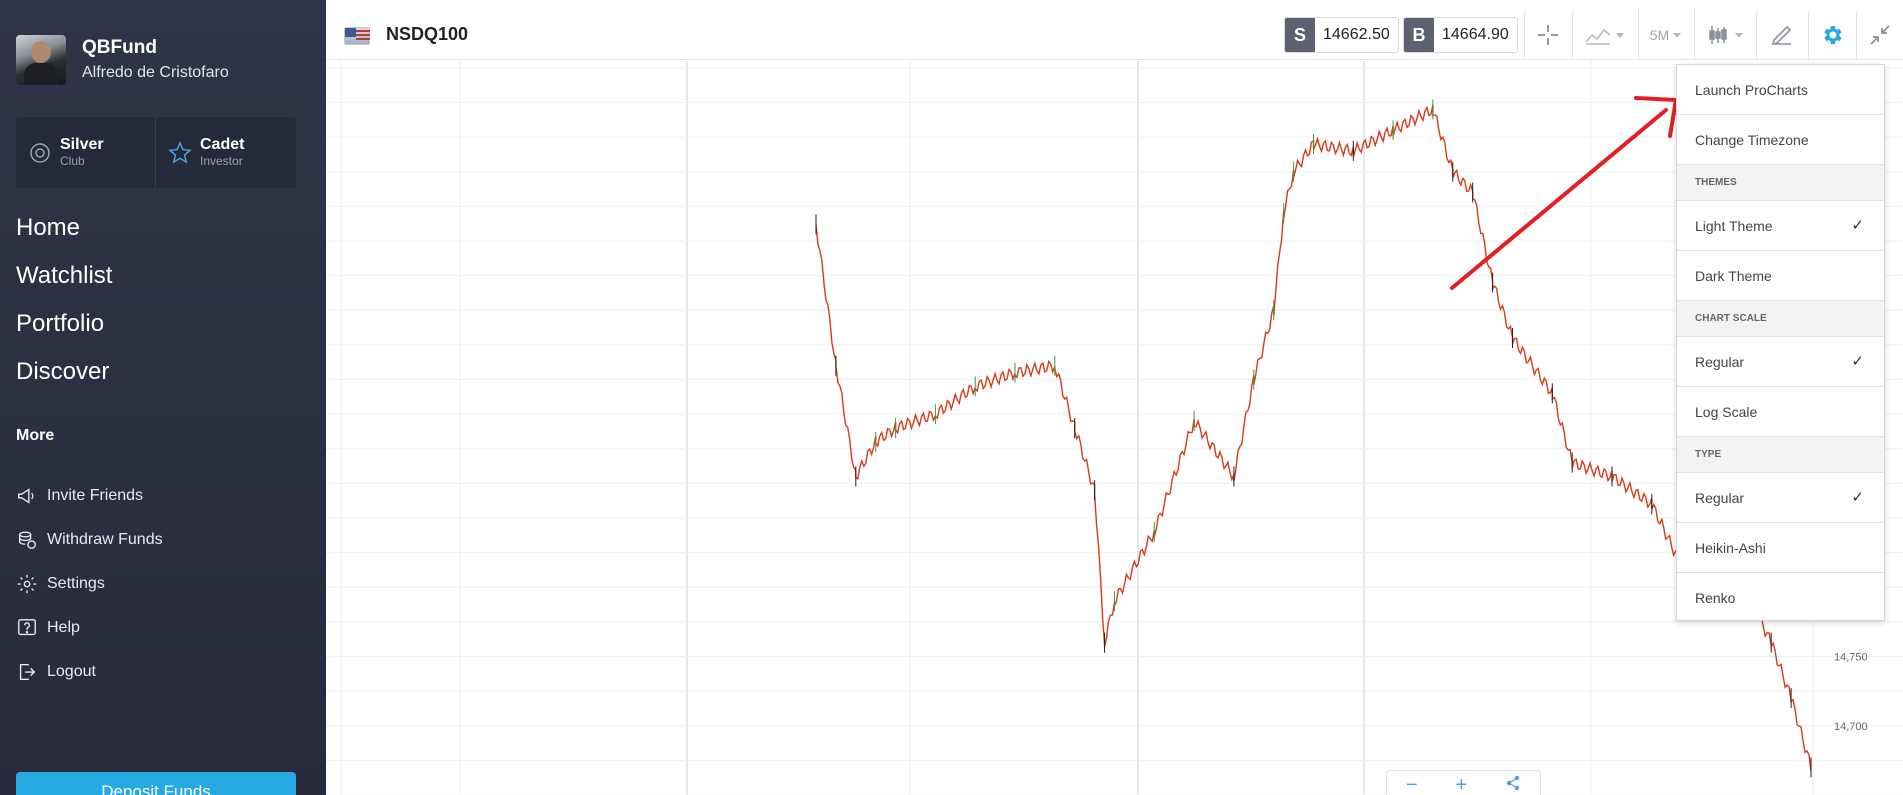 Image resolution: width=1903 pixels, height=795 pixels. Describe the element at coordinates (71, 671) in the screenshot. I see `logout-label: Logout` at that location.